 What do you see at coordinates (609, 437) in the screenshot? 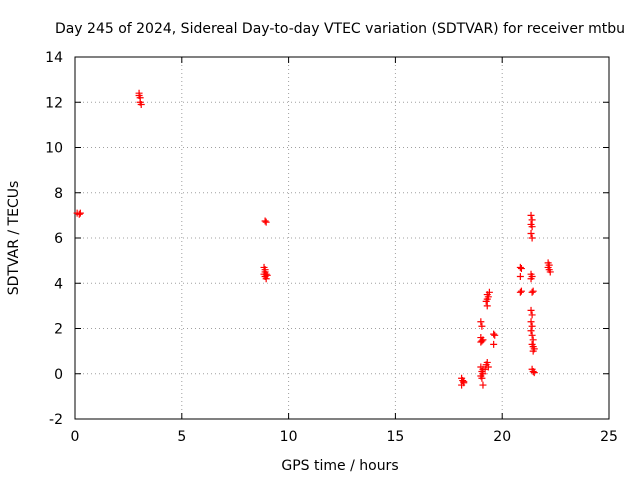
I see `x-tick-label: 25` at bounding box center [609, 437].